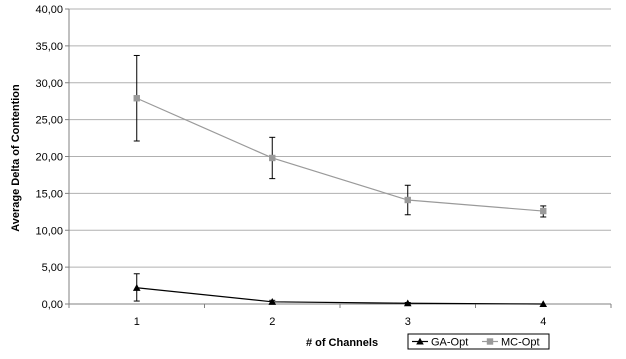  I want to click on legend-ga-opt-label: GA-Opt, so click(449, 343).